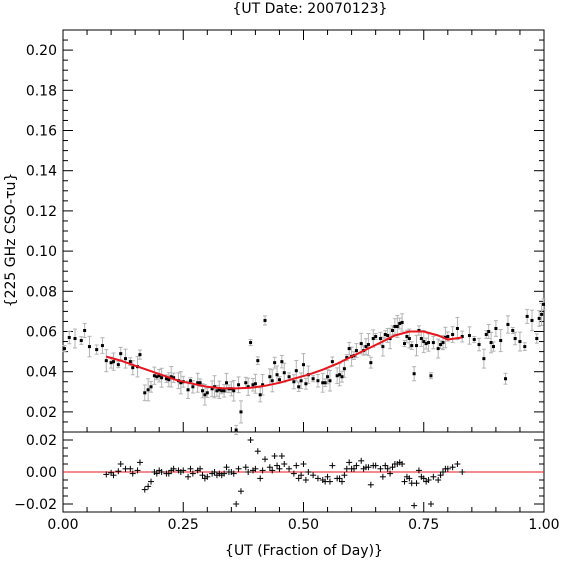 This screenshot has width=574, height=574. Describe the element at coordinates (543, 525) in the screenshot. I see `x-tick-label: 1.00` at that location.